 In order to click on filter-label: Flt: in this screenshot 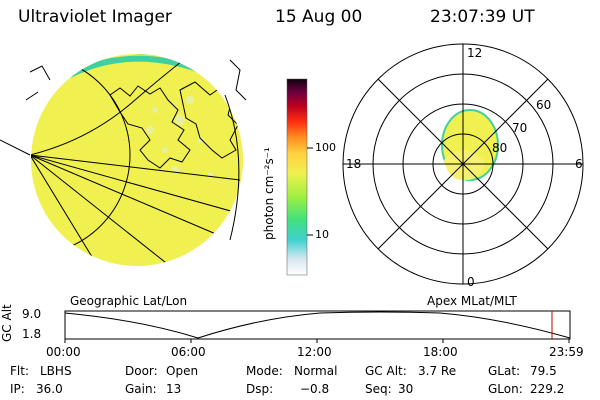, I will do `click(19, 371)`.